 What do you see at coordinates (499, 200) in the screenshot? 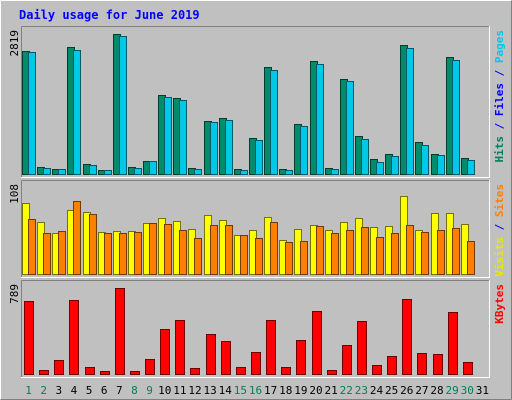
I see `series-label-part: Sites` at bounding box center [499, 200].